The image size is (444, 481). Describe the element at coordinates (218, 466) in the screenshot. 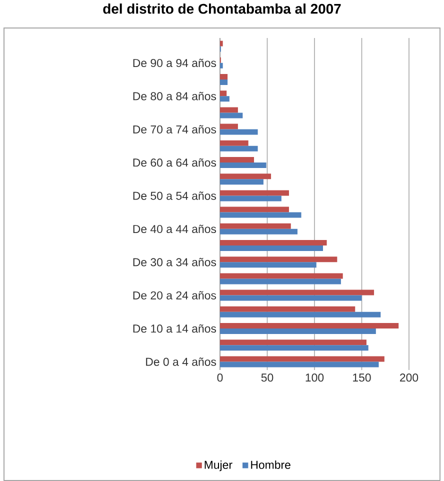

I see `legend-label: Mujer` at that location.